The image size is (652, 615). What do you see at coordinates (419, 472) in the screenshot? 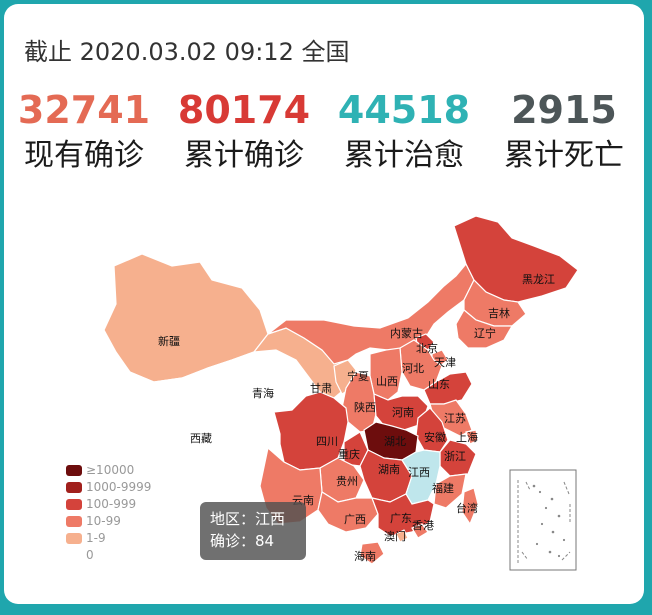
I see `province-label: 江西` at bounding box center [419, 472].